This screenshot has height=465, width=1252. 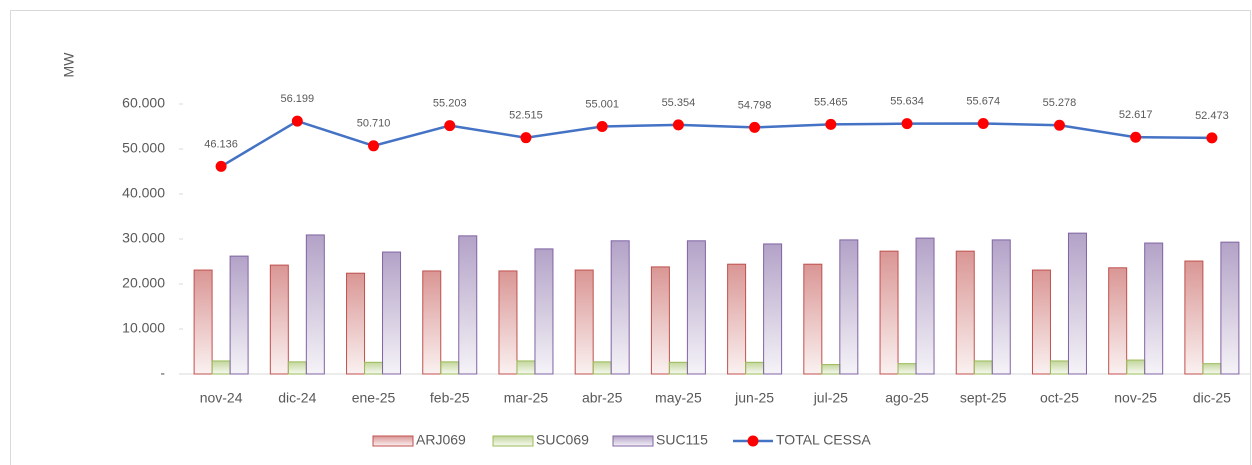 What do you see at coordinates (983, 398) in the screenshot?
I see `x-tick-label: sept-25` at bounding box center [983, 398].